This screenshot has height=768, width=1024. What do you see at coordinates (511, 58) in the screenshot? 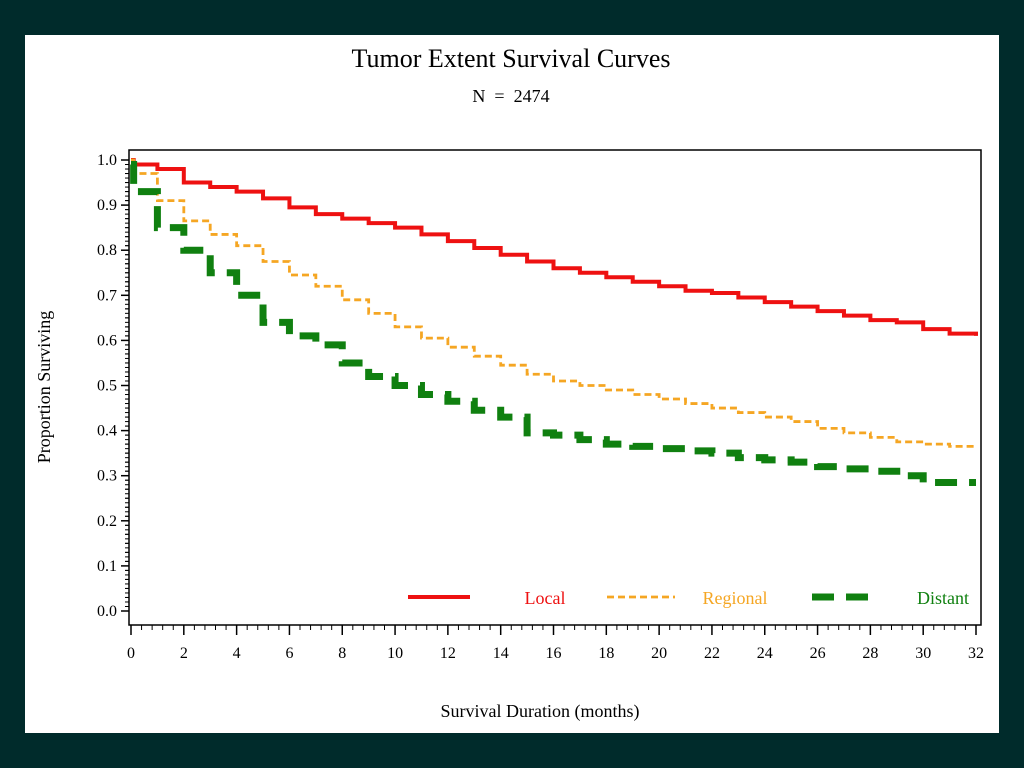
I see `chart-title: Tumor Extent Survival Curves` at bounding box center [511, 58].